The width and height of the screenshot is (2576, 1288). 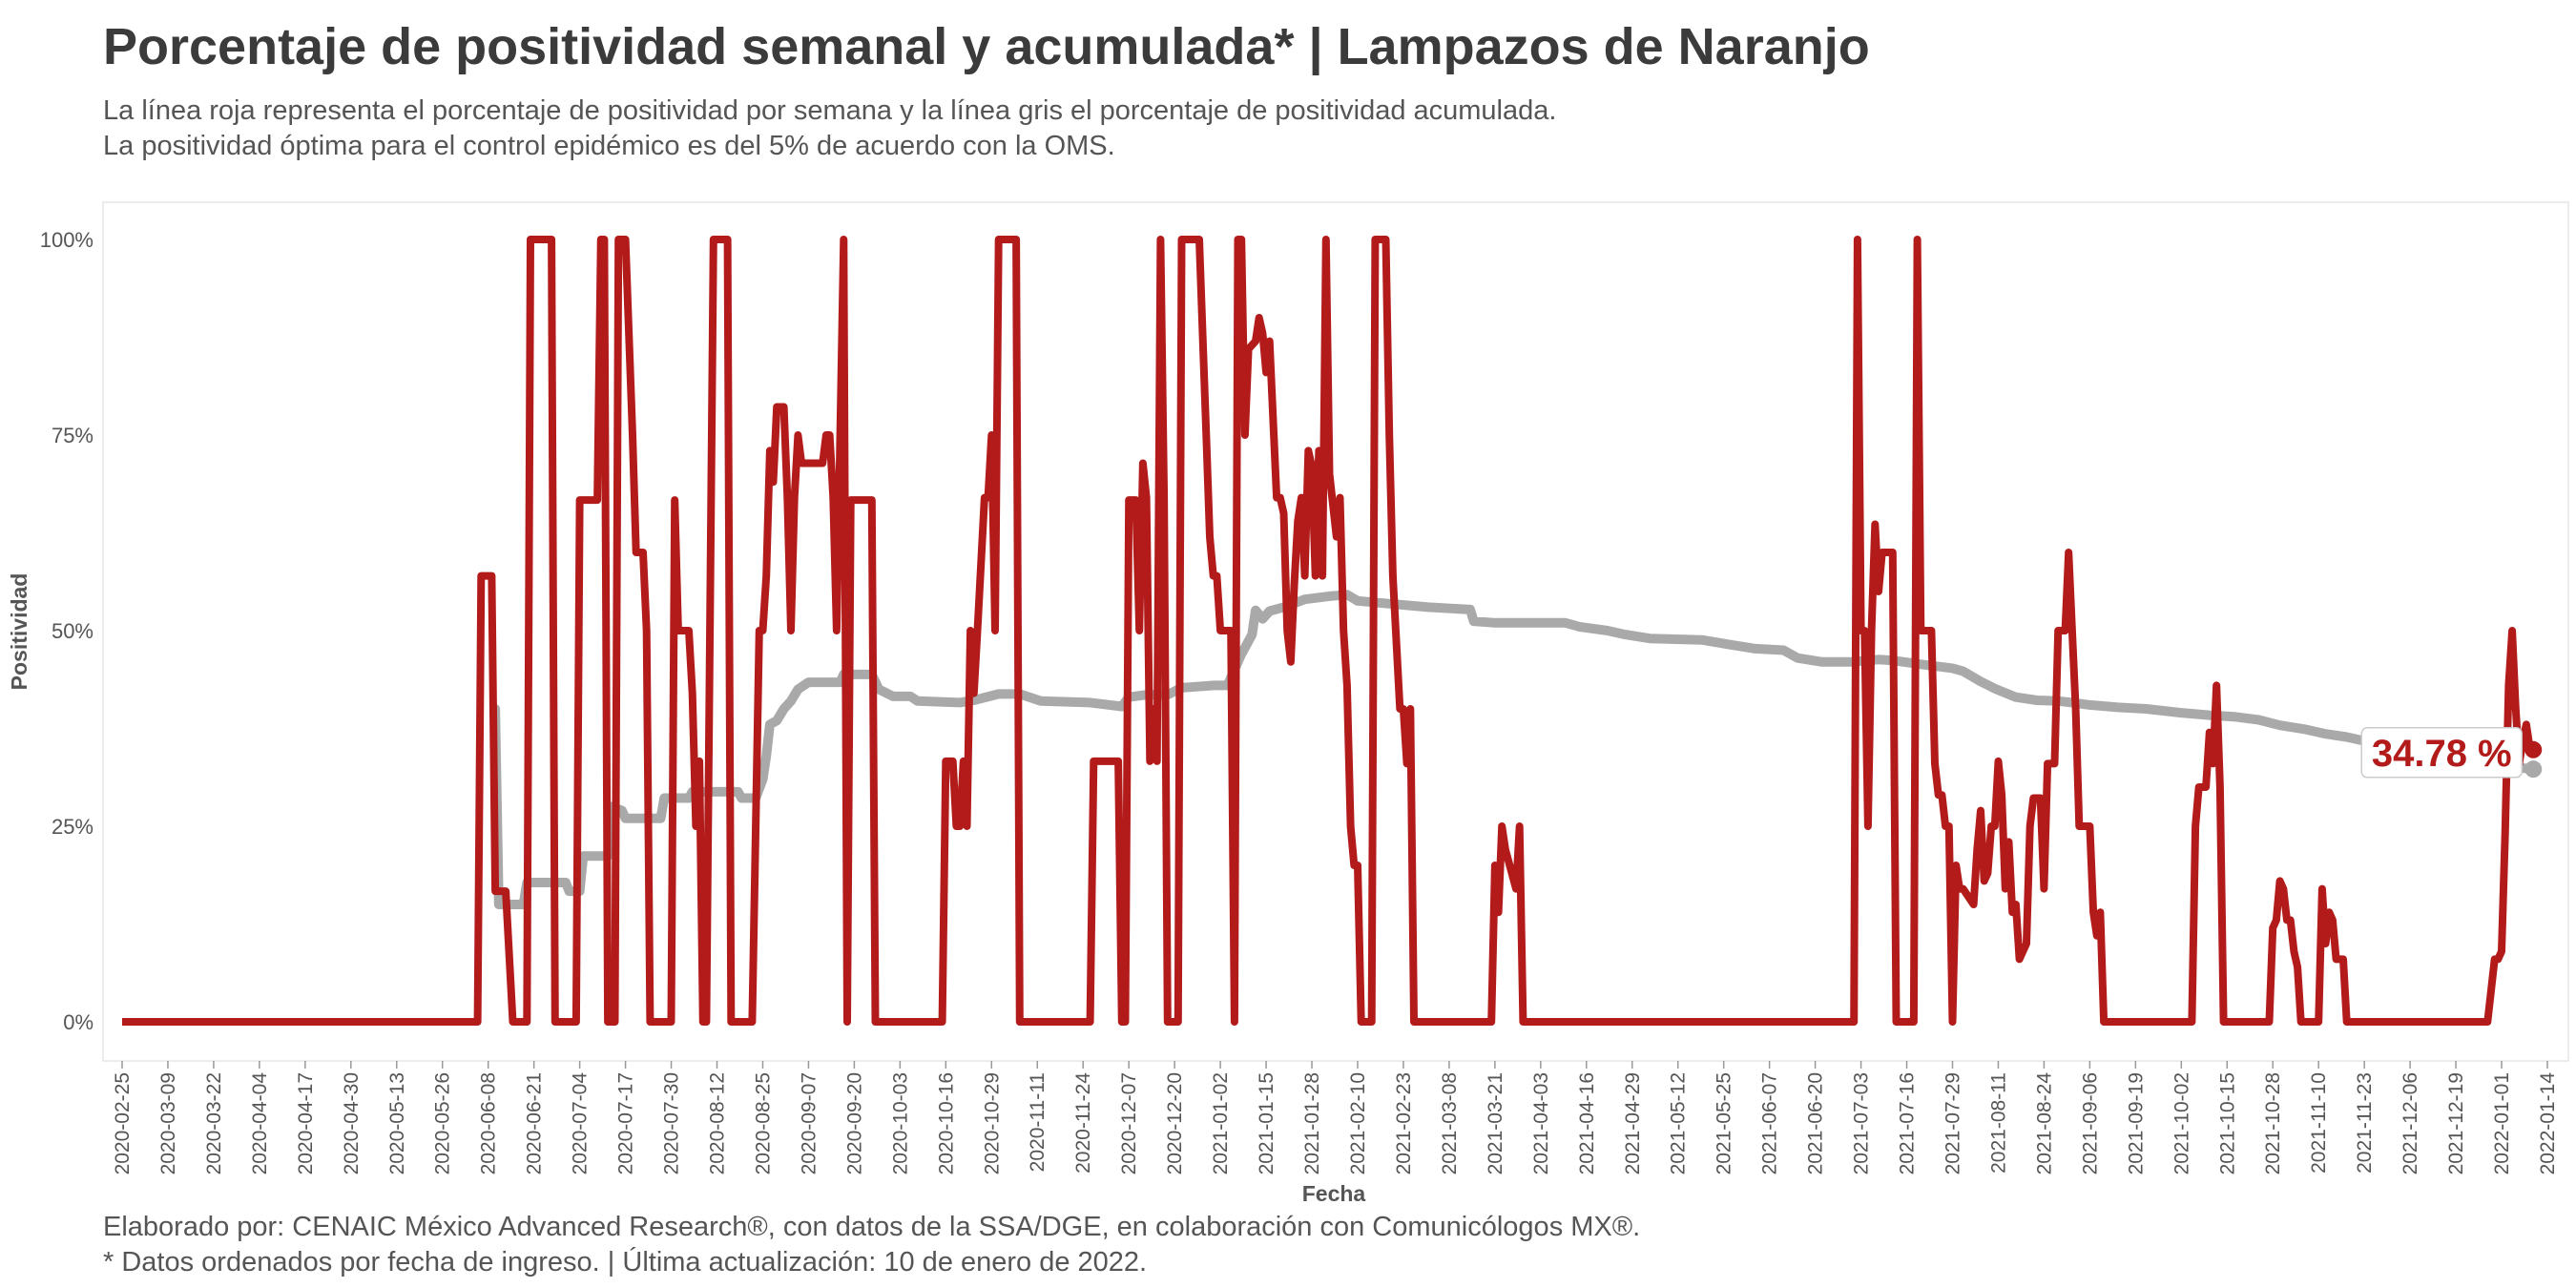 I want to click on x-tick-label: 2021-08-11, so click(x=1998, y=1123).